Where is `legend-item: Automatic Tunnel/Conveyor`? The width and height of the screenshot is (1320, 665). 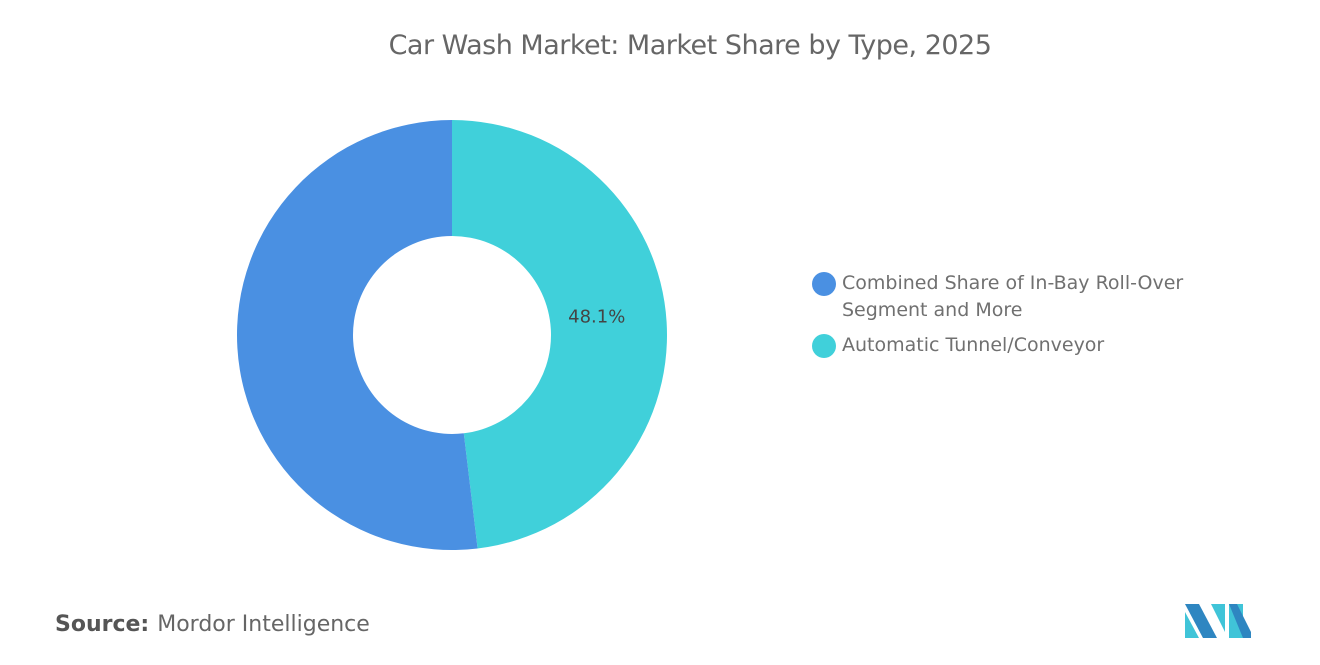
legend-item: Automatic Tunnel/Conveyor is located at coordinates (1012, 345).